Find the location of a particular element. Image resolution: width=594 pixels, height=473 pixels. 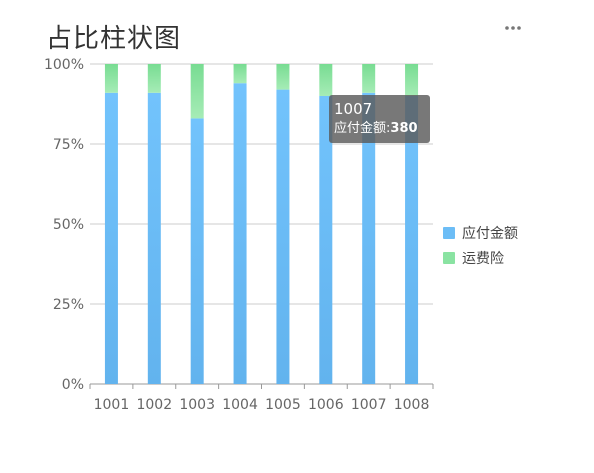

legend-item-series-0: 应付金额 is located at coordinates (480, 232).